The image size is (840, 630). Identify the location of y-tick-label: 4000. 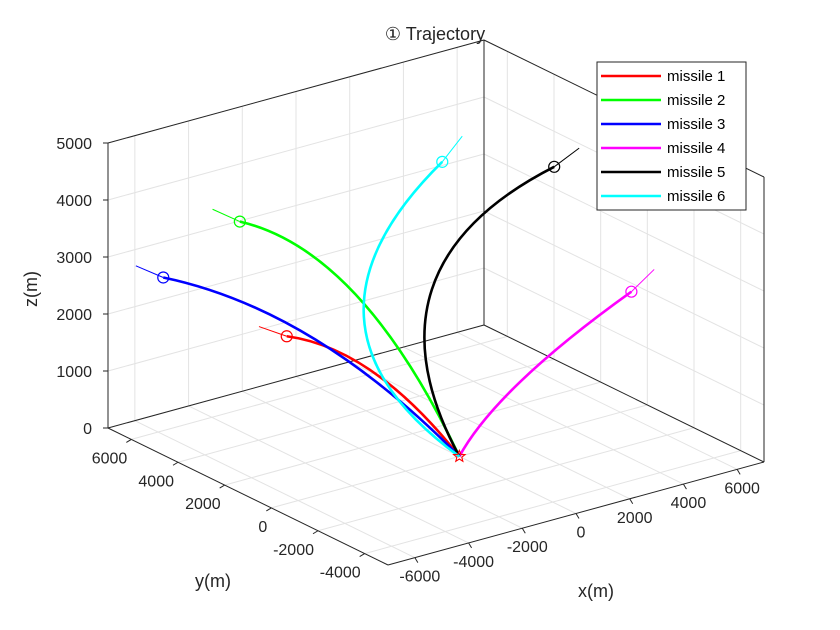
(156, 481).